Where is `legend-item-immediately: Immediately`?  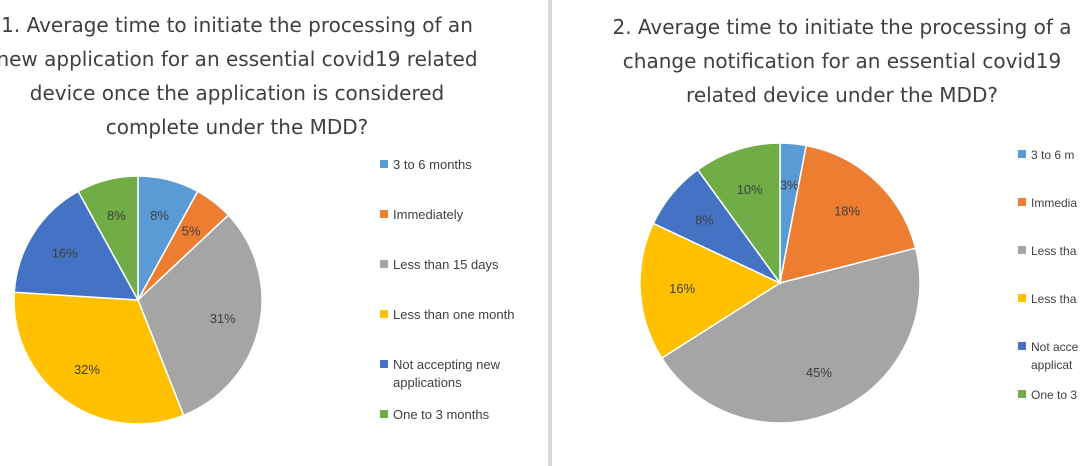
legend-item-immediately: Immediately is located at coordinates (421, 215).